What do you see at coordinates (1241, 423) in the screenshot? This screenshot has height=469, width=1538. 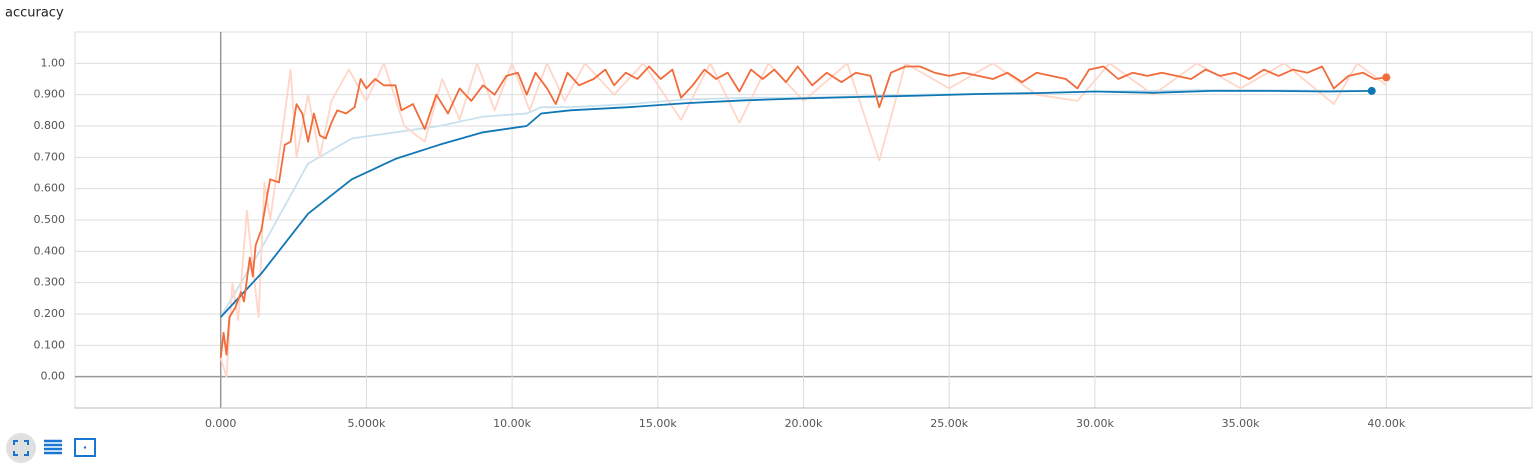 I see `x-tick-label: 35.00k` at bounding box center [1241, 423].